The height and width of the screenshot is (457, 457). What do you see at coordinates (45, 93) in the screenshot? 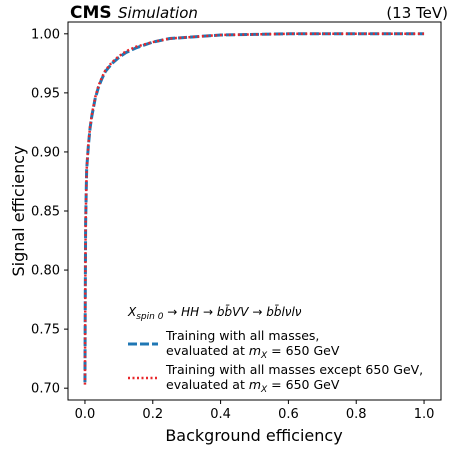
I see `y-tick-label: 0.95` at bounding box center [45, 93].